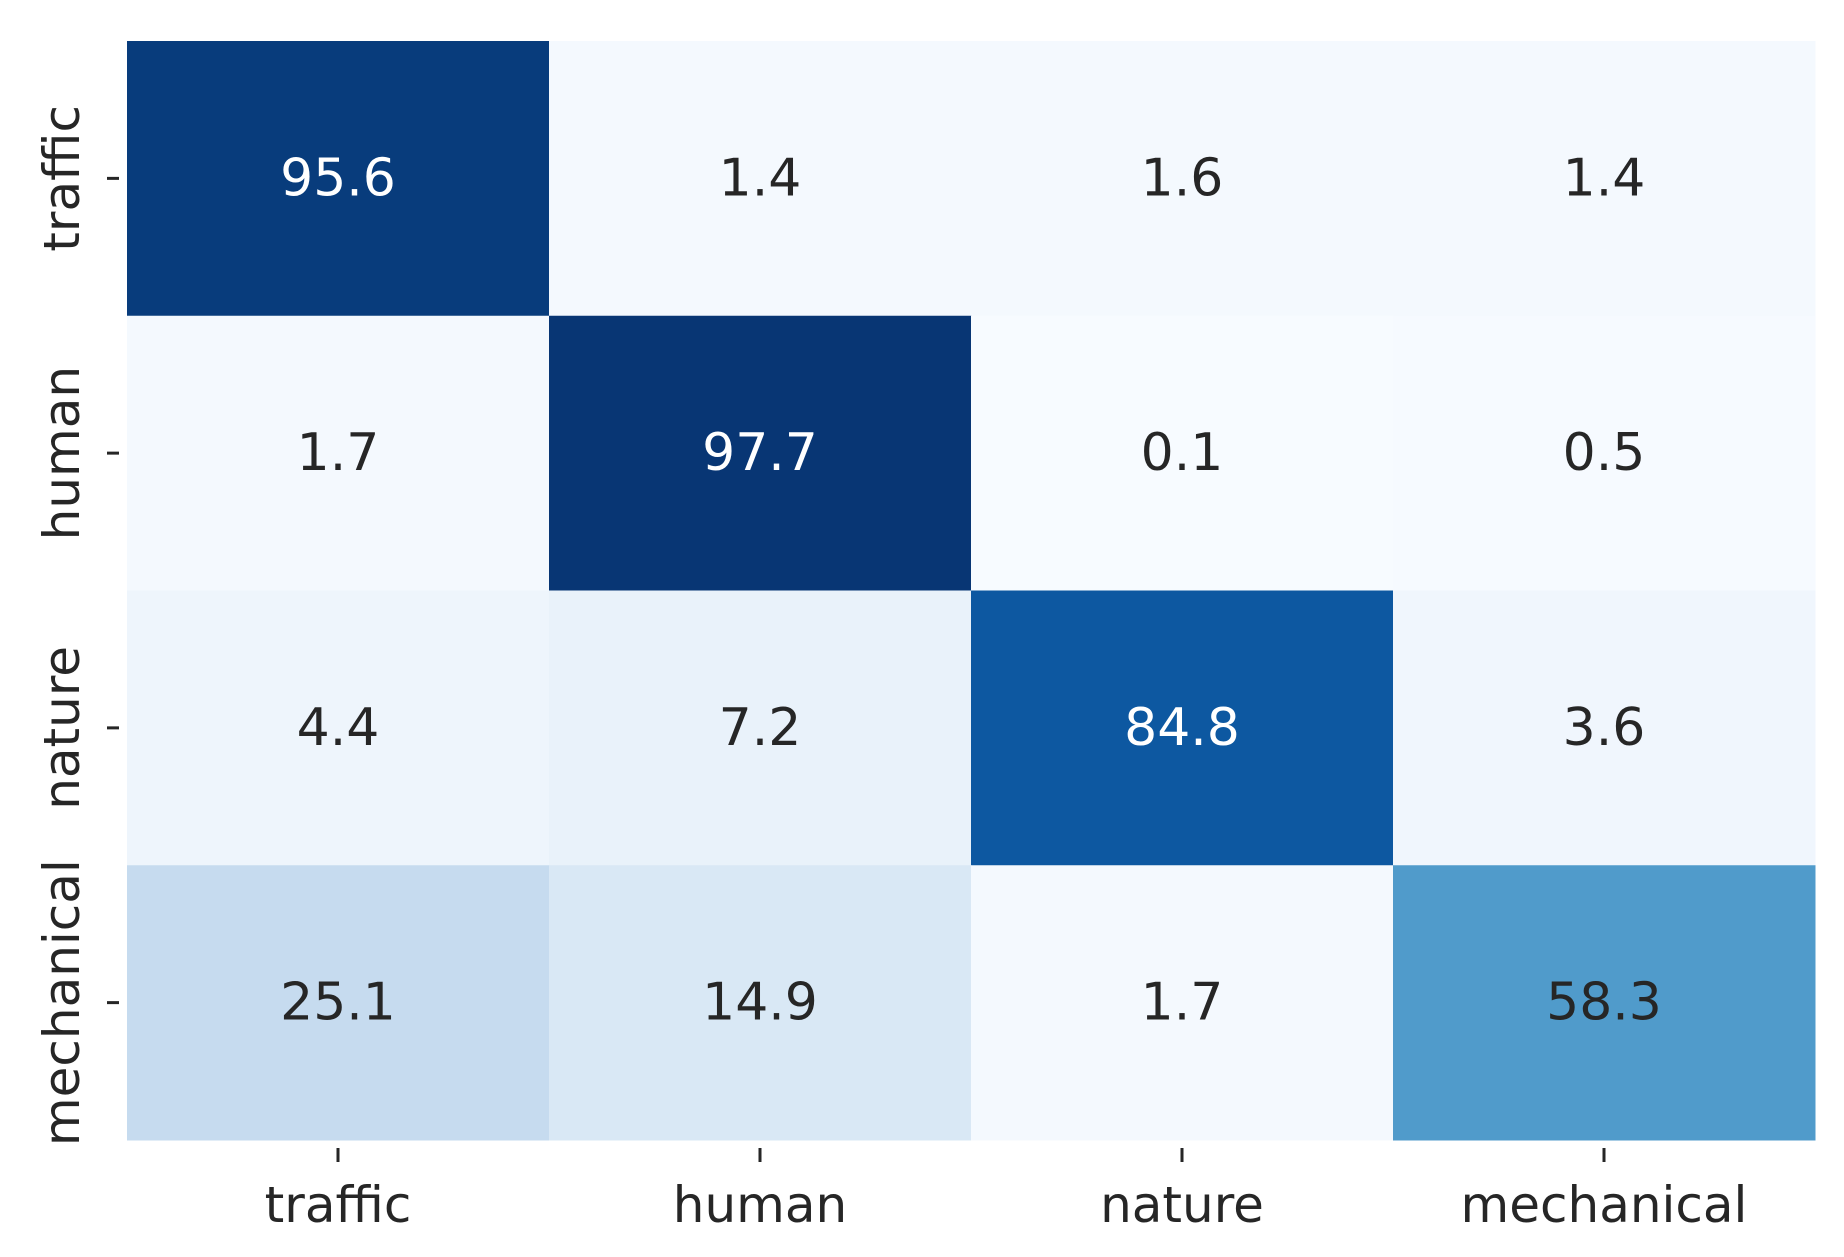  I want to click on y-tick-label-traffic: traffic, so click(62, 178).